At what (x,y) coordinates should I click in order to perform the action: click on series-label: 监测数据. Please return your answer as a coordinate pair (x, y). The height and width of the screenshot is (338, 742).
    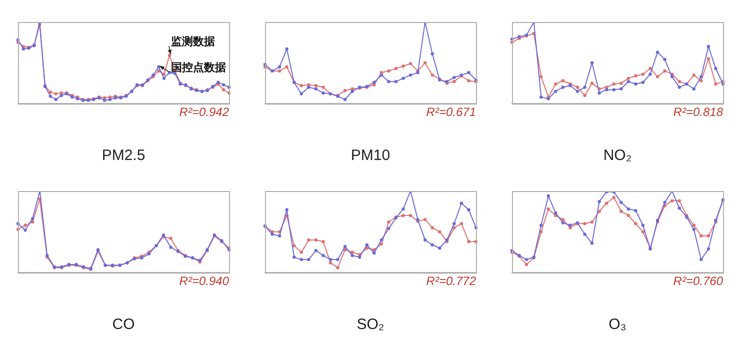
    Looking at the image, I should click on (193, 41).